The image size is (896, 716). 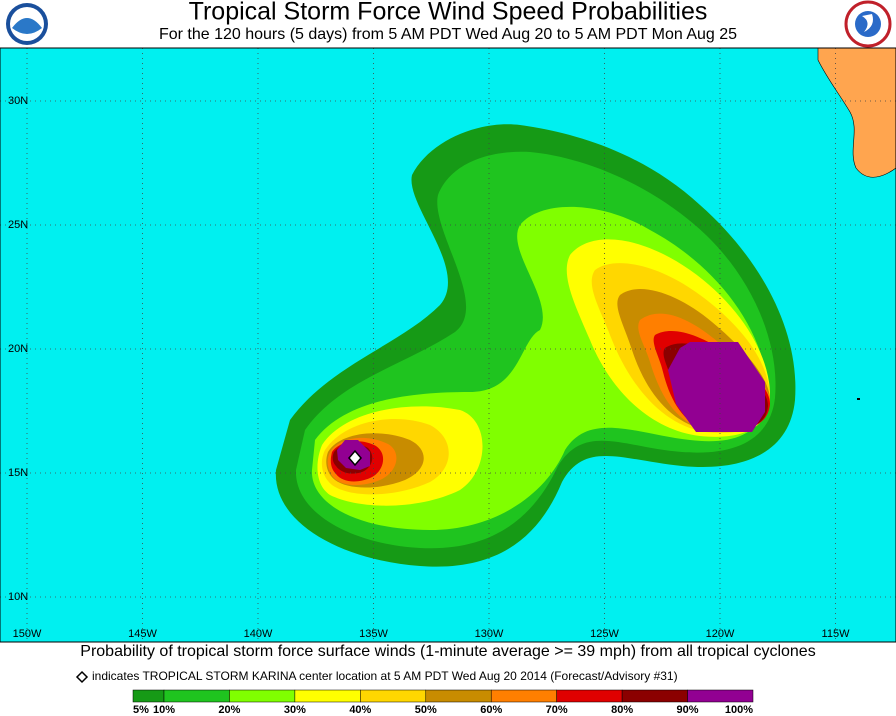 I want to click on storm-marker-key, so click(x=82, y=677).